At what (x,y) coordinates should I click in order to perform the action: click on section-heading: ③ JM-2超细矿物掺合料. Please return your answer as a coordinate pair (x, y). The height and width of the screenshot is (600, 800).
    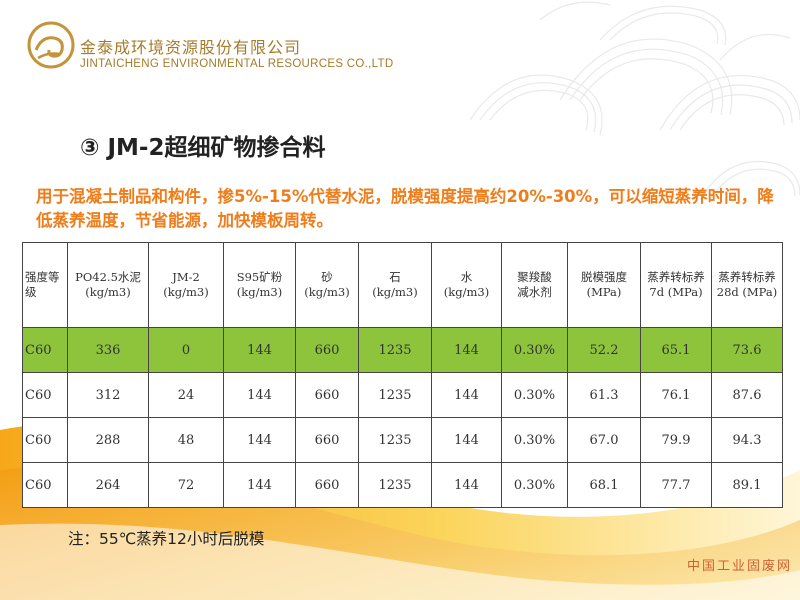
    Looking at the image, I should click on (203, 148).